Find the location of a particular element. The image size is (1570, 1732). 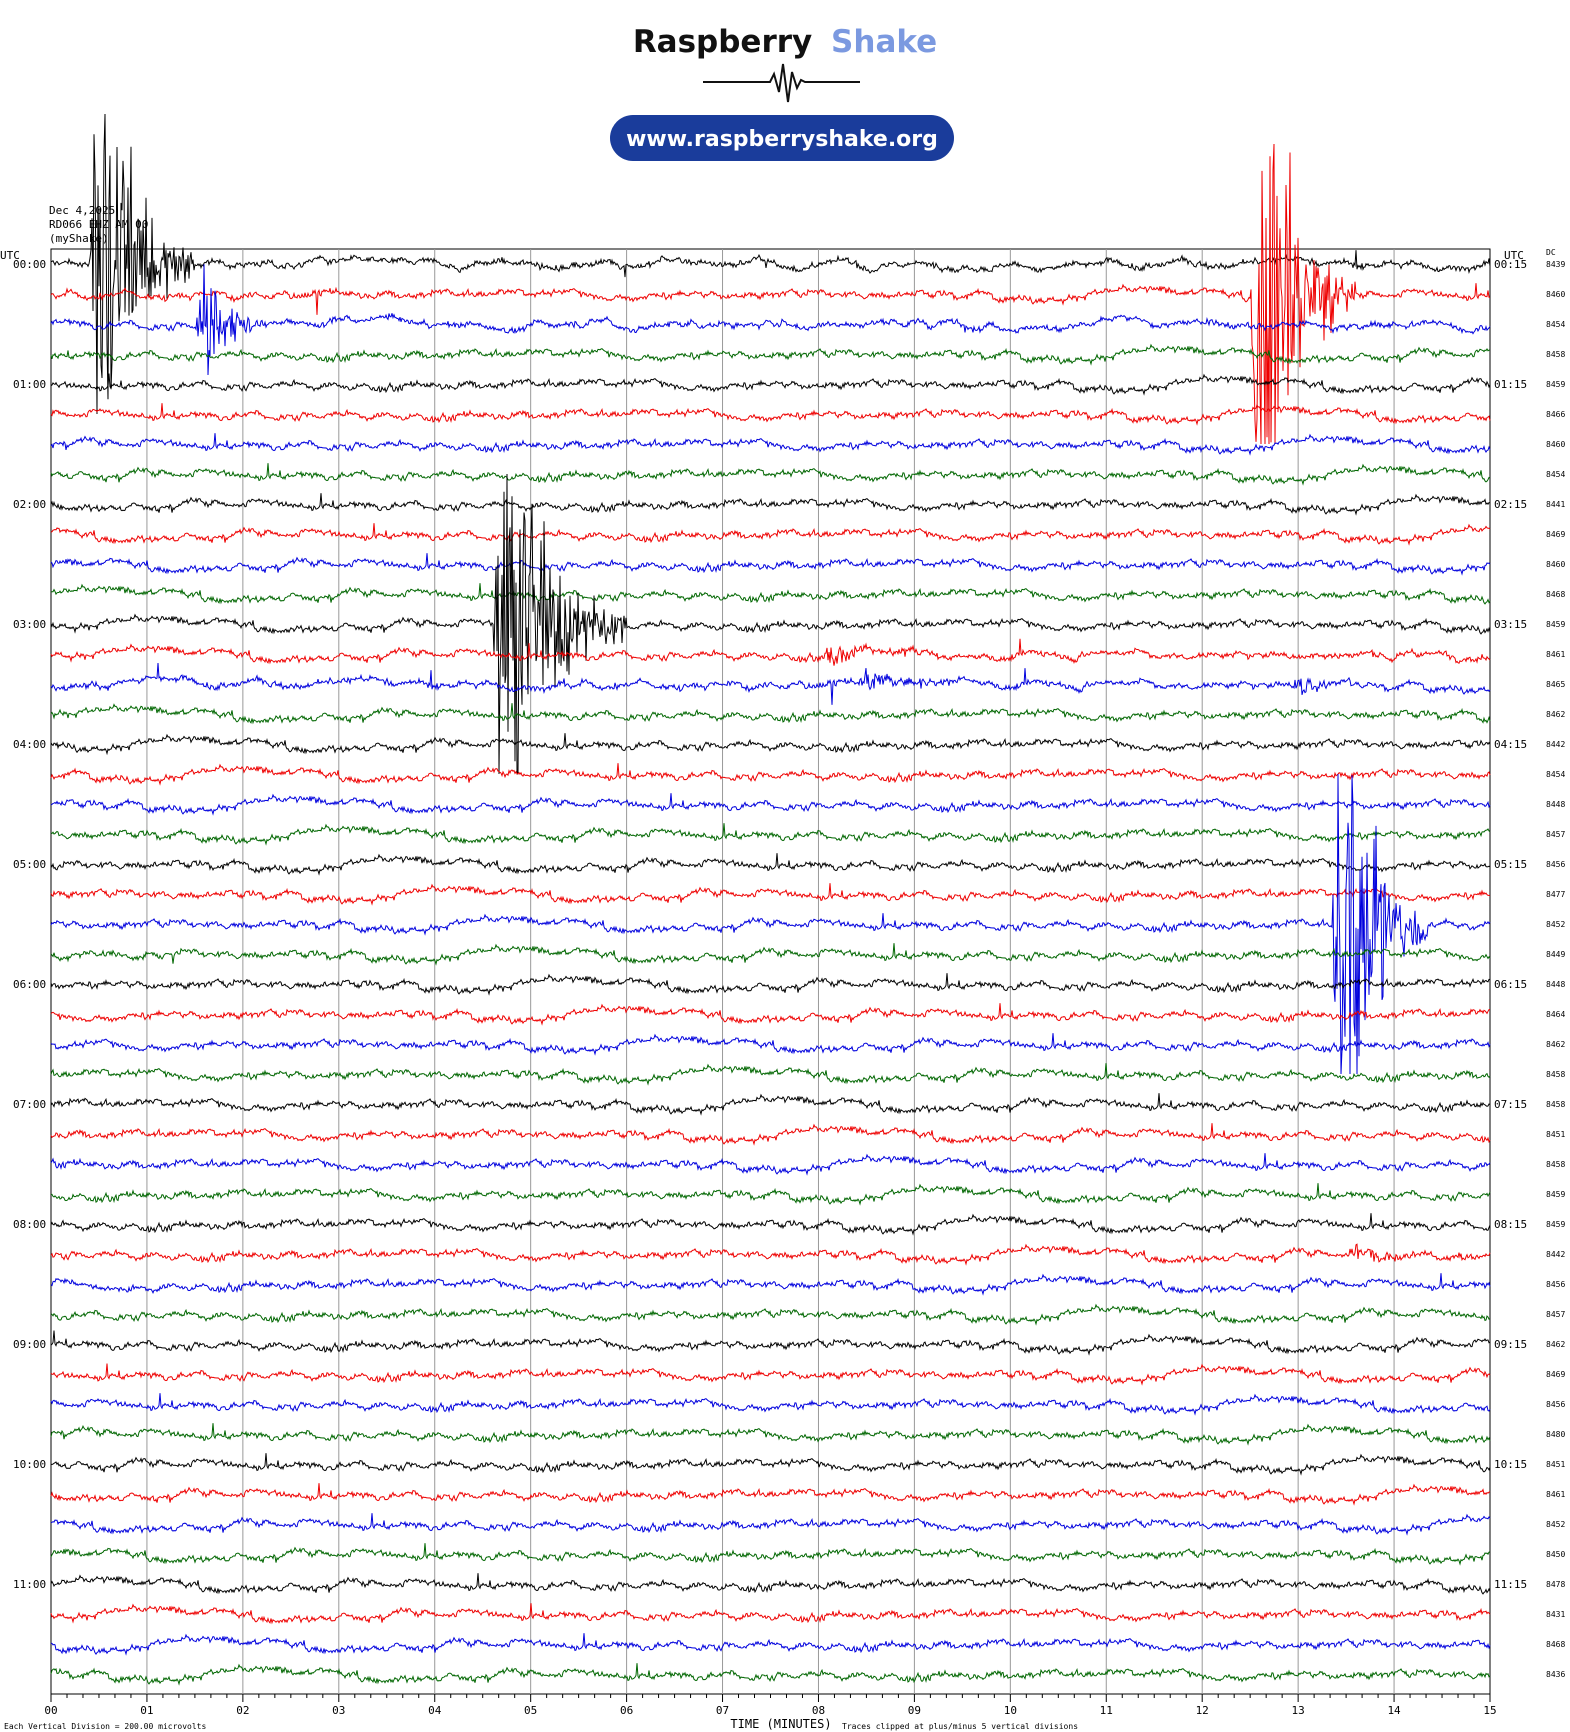

dc-value: 8469 is located at coordinates (1555, 534).